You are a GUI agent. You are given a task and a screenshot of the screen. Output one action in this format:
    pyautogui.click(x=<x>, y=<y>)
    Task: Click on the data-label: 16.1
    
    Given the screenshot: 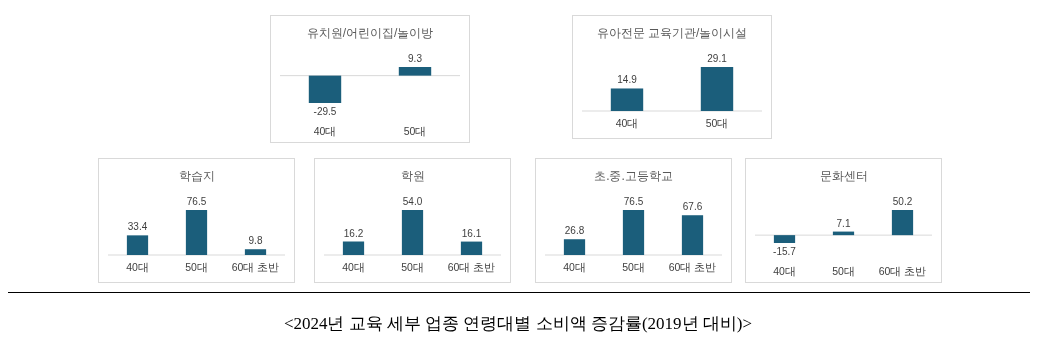 What is the action you would take?
    pyautogui.click(x=471, y=233)
    